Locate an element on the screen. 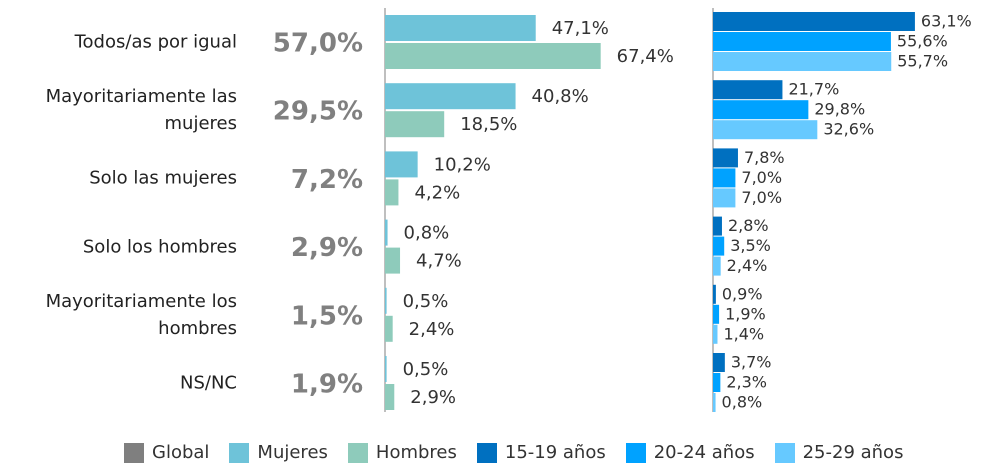 The width and height of the screenshot is (985, 468). value-label: 4,7% is located at coordinates (439, 261).